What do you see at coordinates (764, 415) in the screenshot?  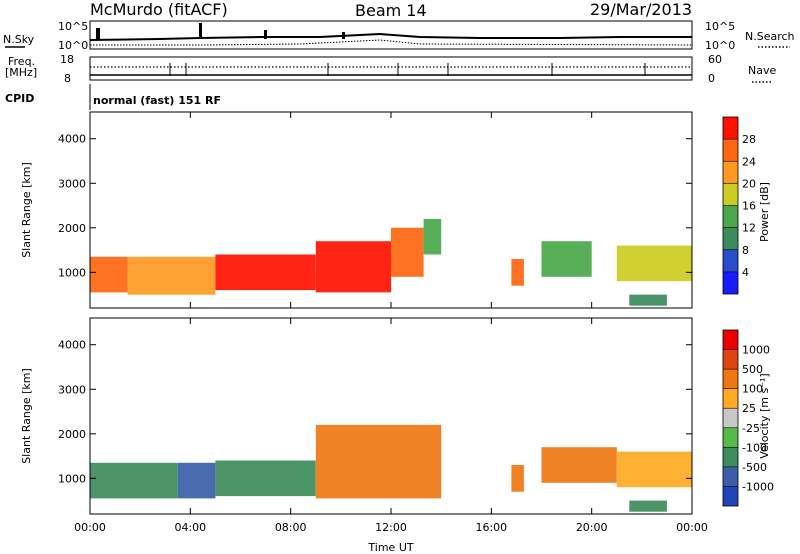 I see `velocity-colorbar-label: Velocity [m s⁻¹]` at bounding box center [764, 415].